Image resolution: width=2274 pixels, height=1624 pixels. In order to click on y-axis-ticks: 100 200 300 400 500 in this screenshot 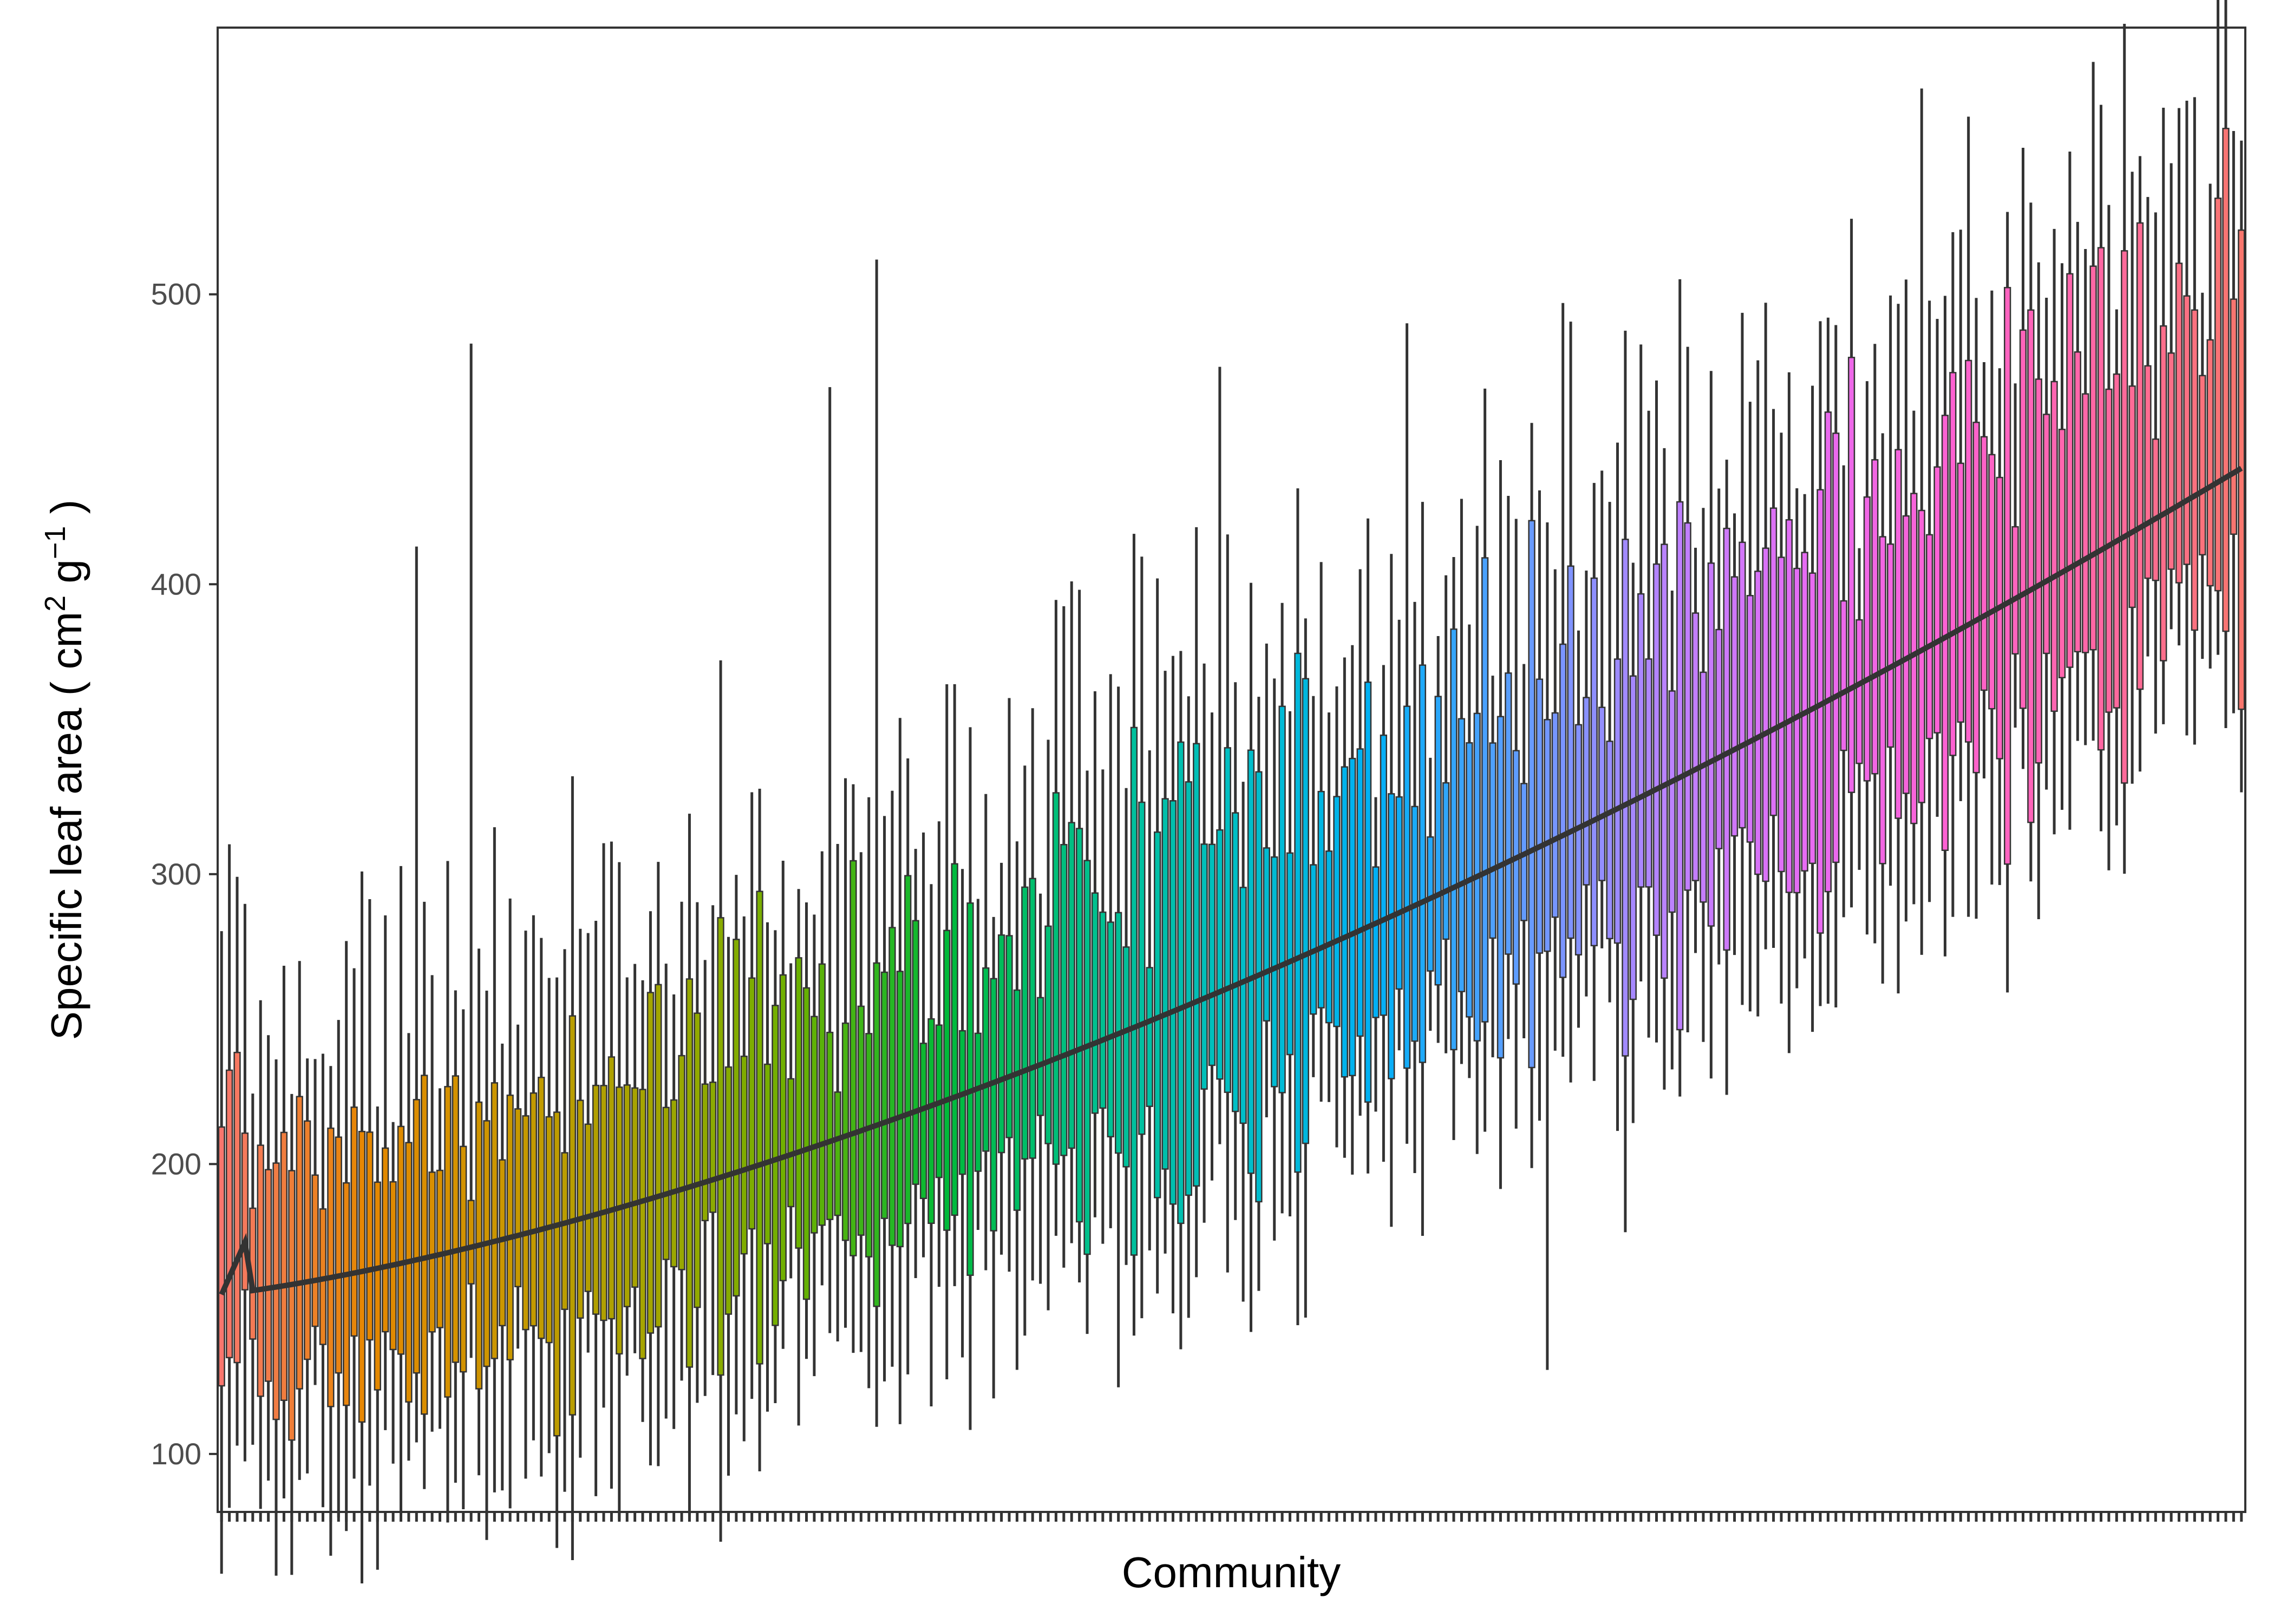, I will do `click(185, 874)`.